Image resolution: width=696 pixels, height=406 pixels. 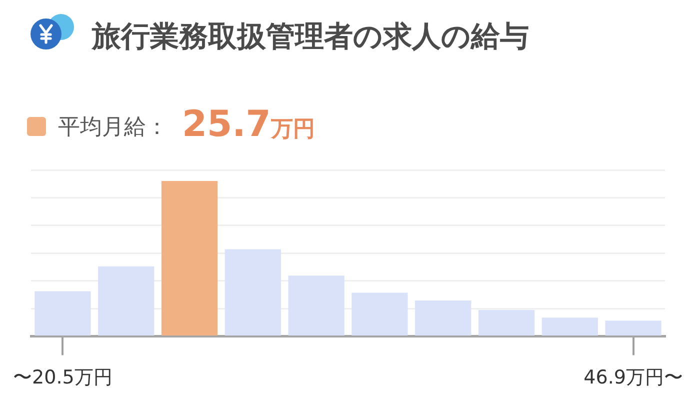 What do you see at coordinates (633, 377) in the screenshot?
I see `x-tick-label: 46.9万円〜` at bounding box center [633, 377].